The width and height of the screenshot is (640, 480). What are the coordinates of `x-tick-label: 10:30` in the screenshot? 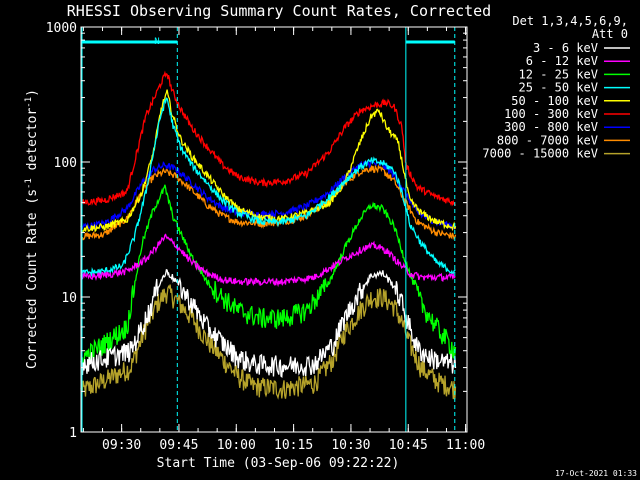 It's located at (350, 445).